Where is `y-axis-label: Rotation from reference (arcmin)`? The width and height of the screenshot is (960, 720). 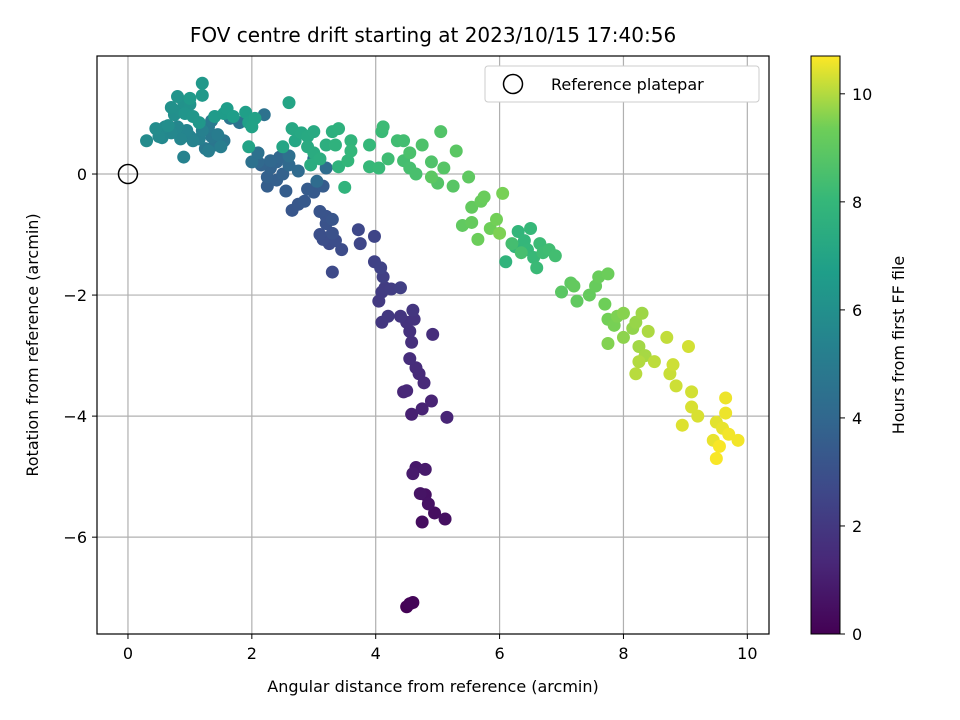
y-axis-label: Rotation from reference (arcmin) is located at coordinates (32, 344).